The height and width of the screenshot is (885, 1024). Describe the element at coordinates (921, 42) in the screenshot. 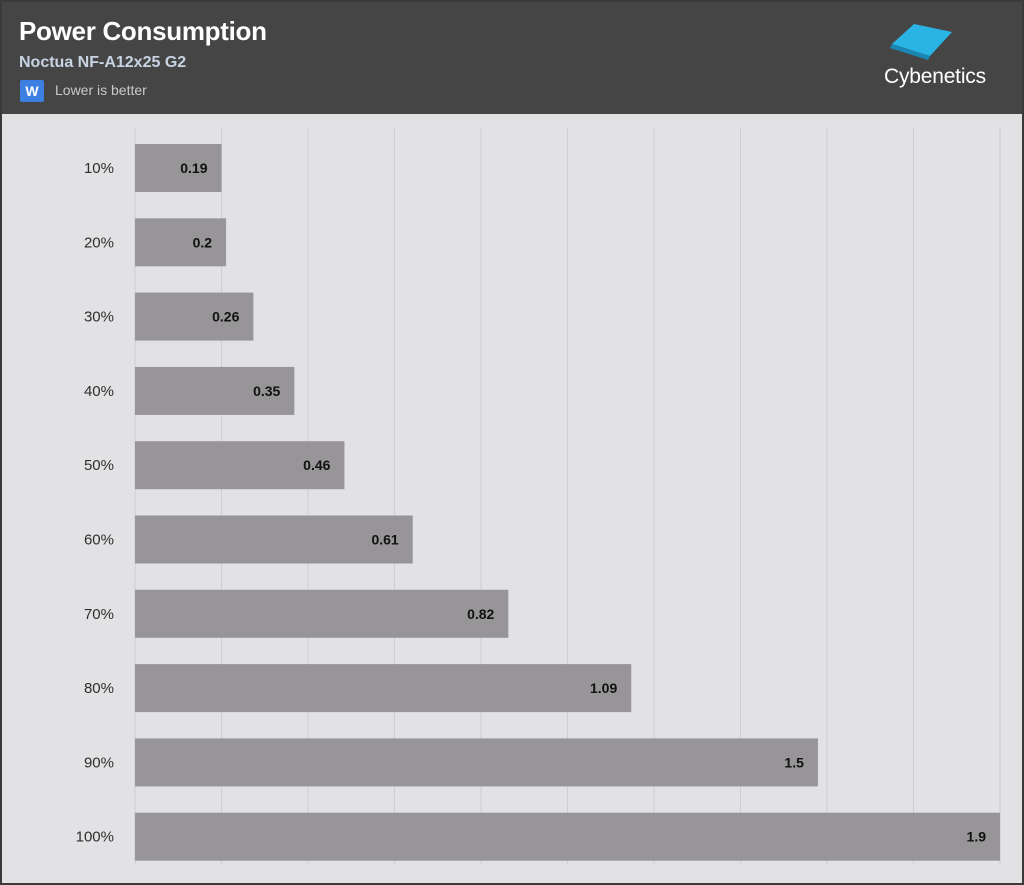

I see `cybenetics-logo-icon` at that location.